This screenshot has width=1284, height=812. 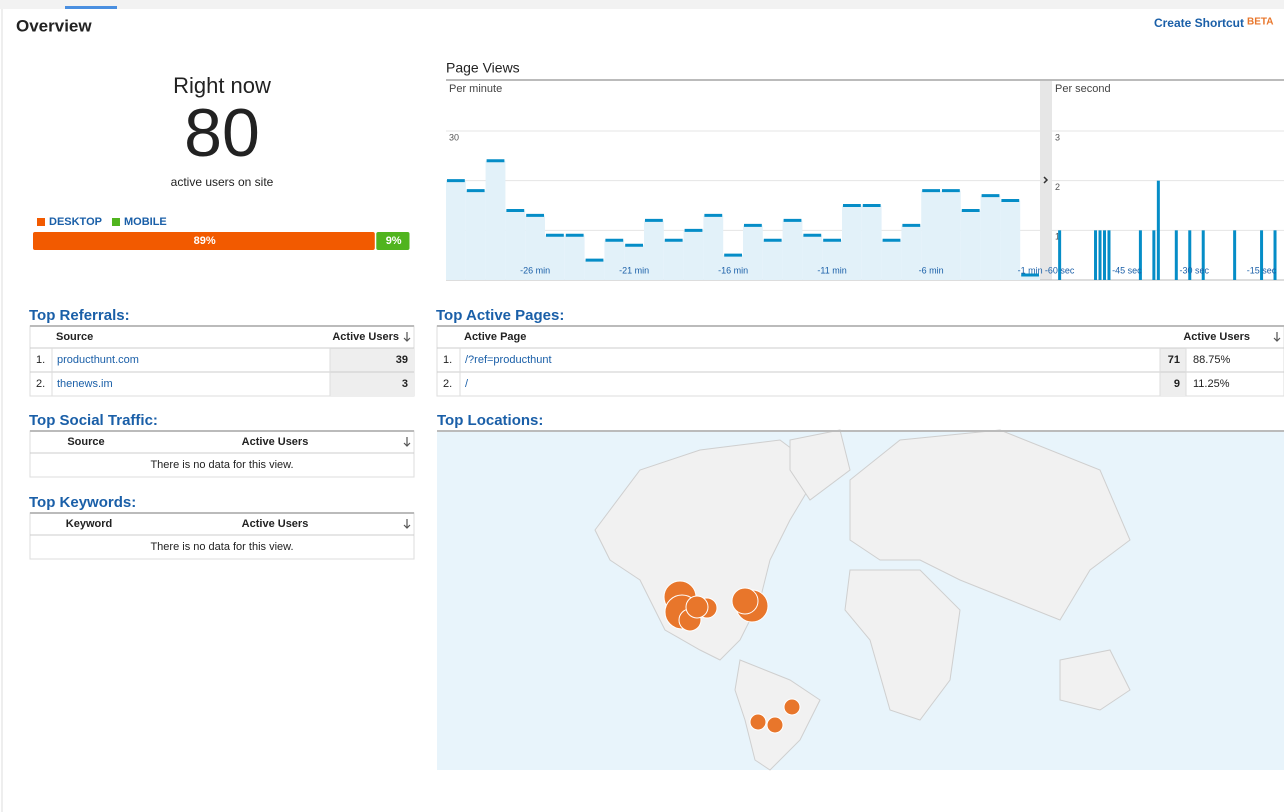 I want to click on section-title: Top Locations:, so click(x=490, y=420).